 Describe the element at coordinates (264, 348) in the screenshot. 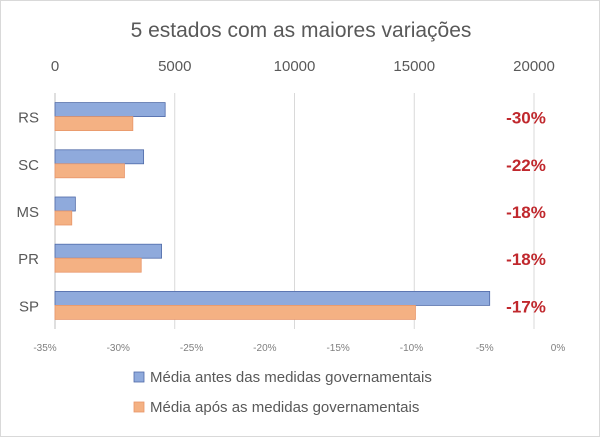

I see `secondary-x-tick-label: -20%` at that location.